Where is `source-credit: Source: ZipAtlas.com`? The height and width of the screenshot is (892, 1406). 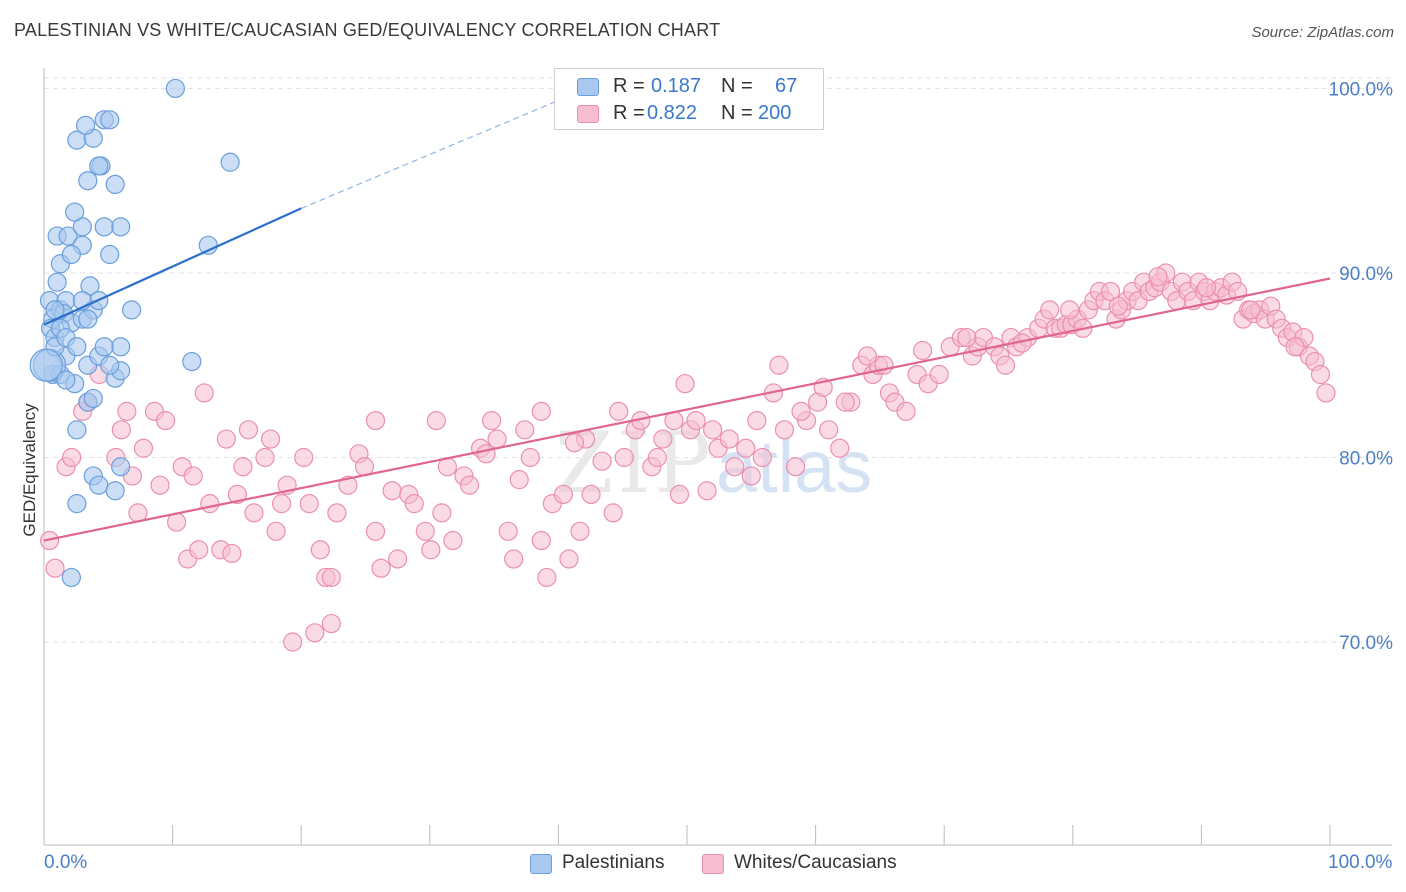 source-credit: Source: ZipAtlas.com is located at coordinates (1322, 32).